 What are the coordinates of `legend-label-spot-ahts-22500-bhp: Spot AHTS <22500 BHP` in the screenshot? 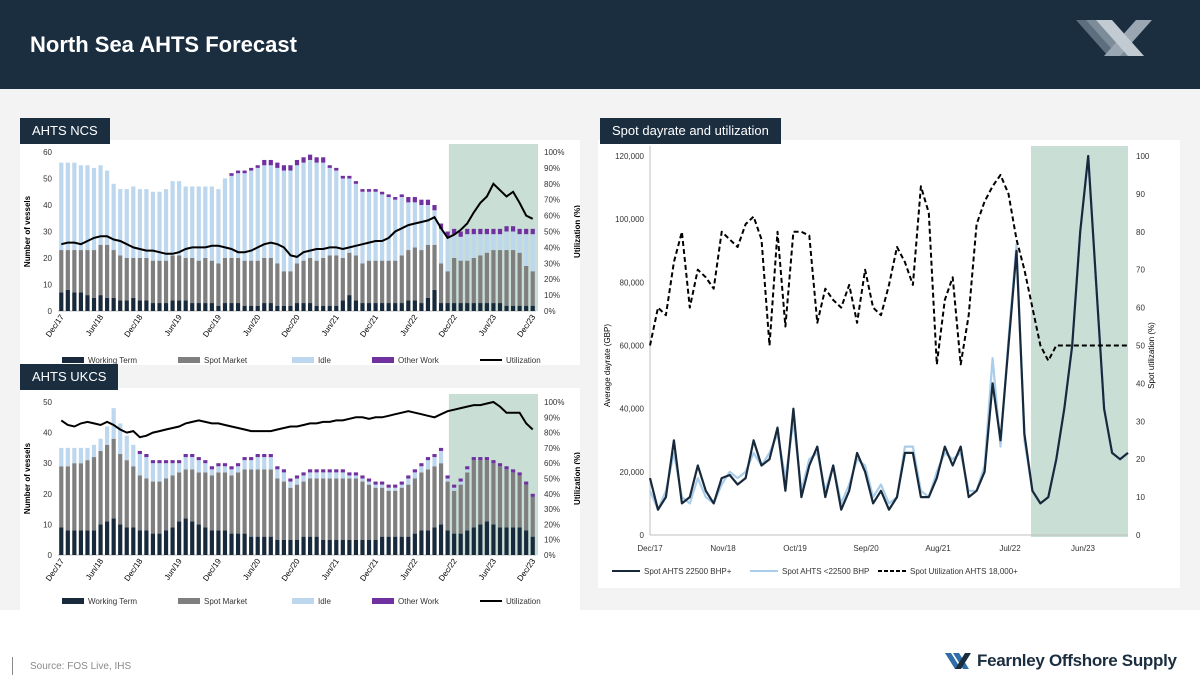 It's located at (825, 571).